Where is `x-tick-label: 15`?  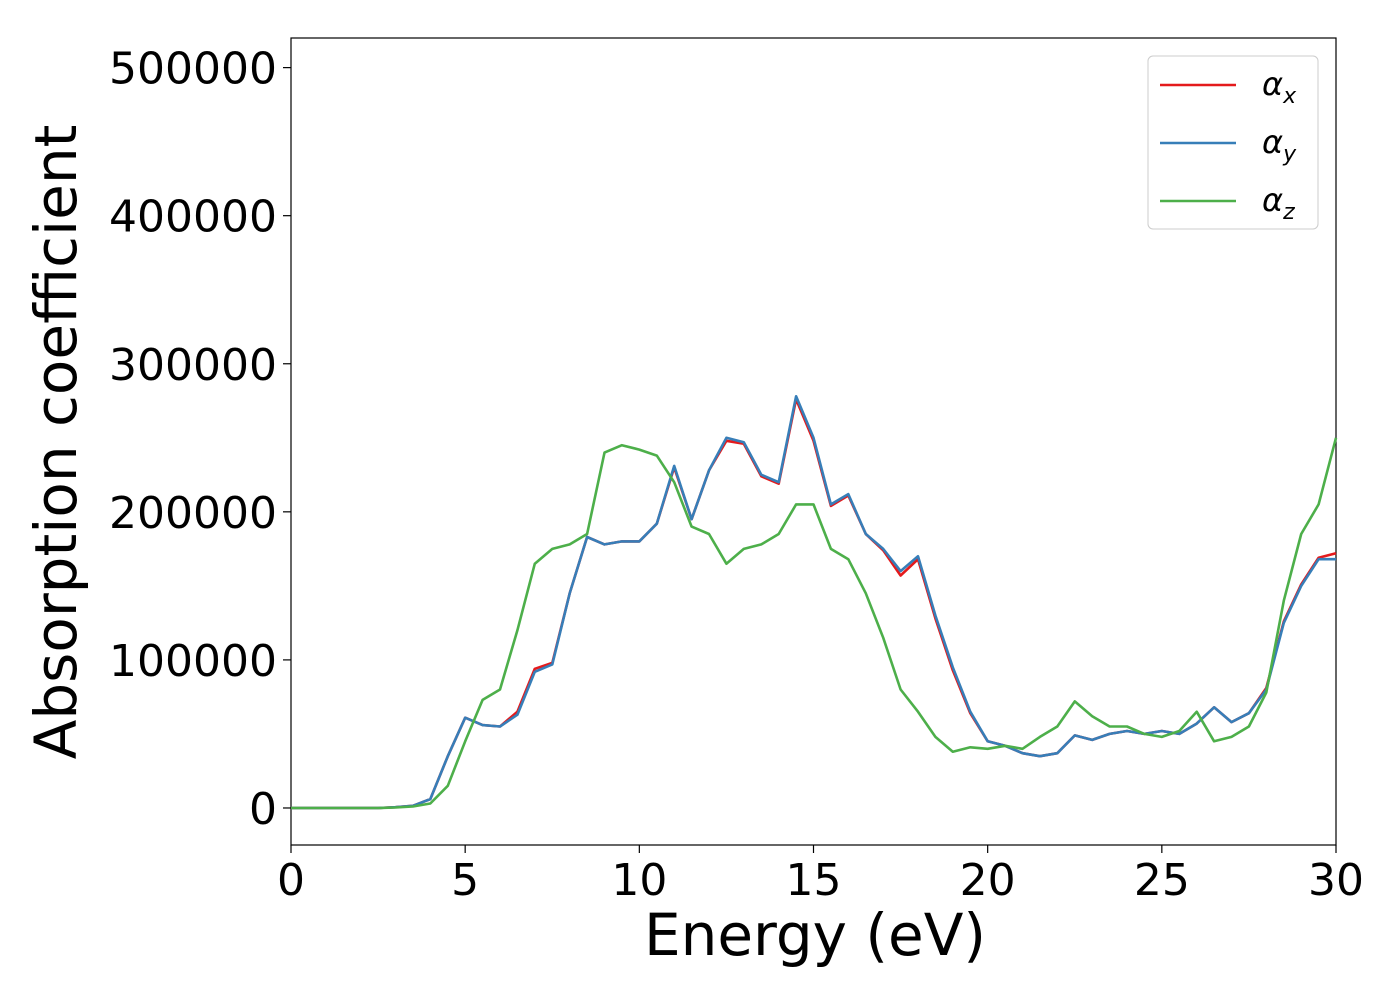
x-tick-label: 15 is located at coordinates (814, 880).